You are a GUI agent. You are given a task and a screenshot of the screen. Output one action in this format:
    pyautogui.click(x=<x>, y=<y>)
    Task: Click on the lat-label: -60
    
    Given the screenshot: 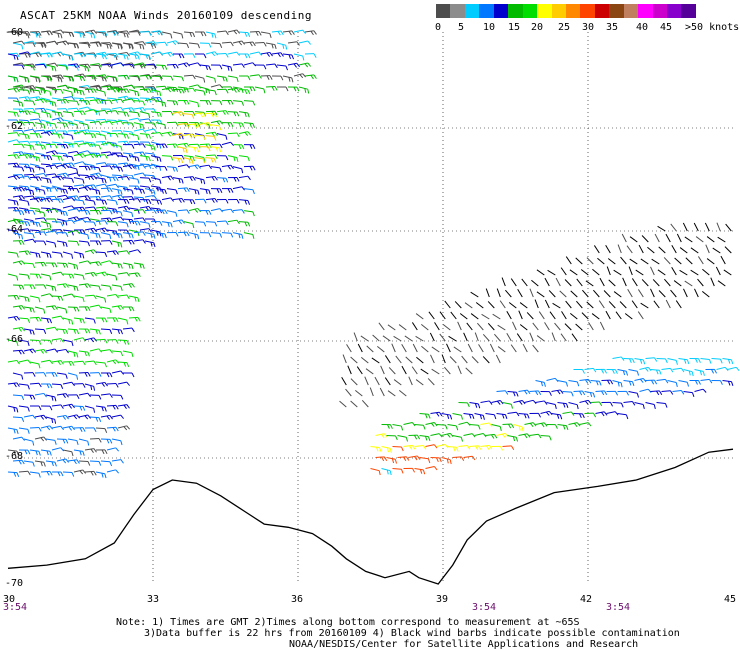 What is the action you would take?
    pyautogui.click(x=14, y=32)
    